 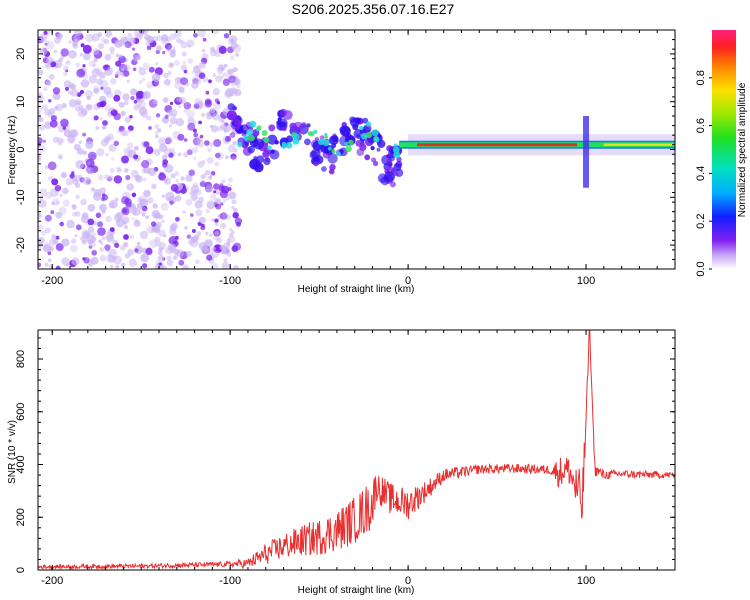 I want to click on colorbar-tick-label: 0.0, so click(x=701, y=268).